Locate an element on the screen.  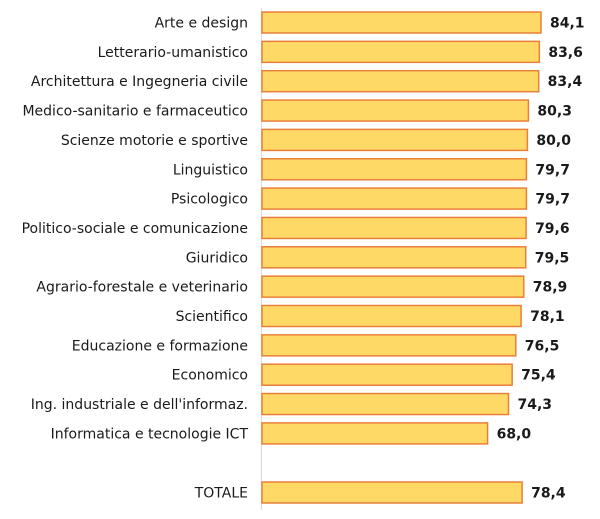
value-label-13: 74,3 is located at coordinates (534, 405).